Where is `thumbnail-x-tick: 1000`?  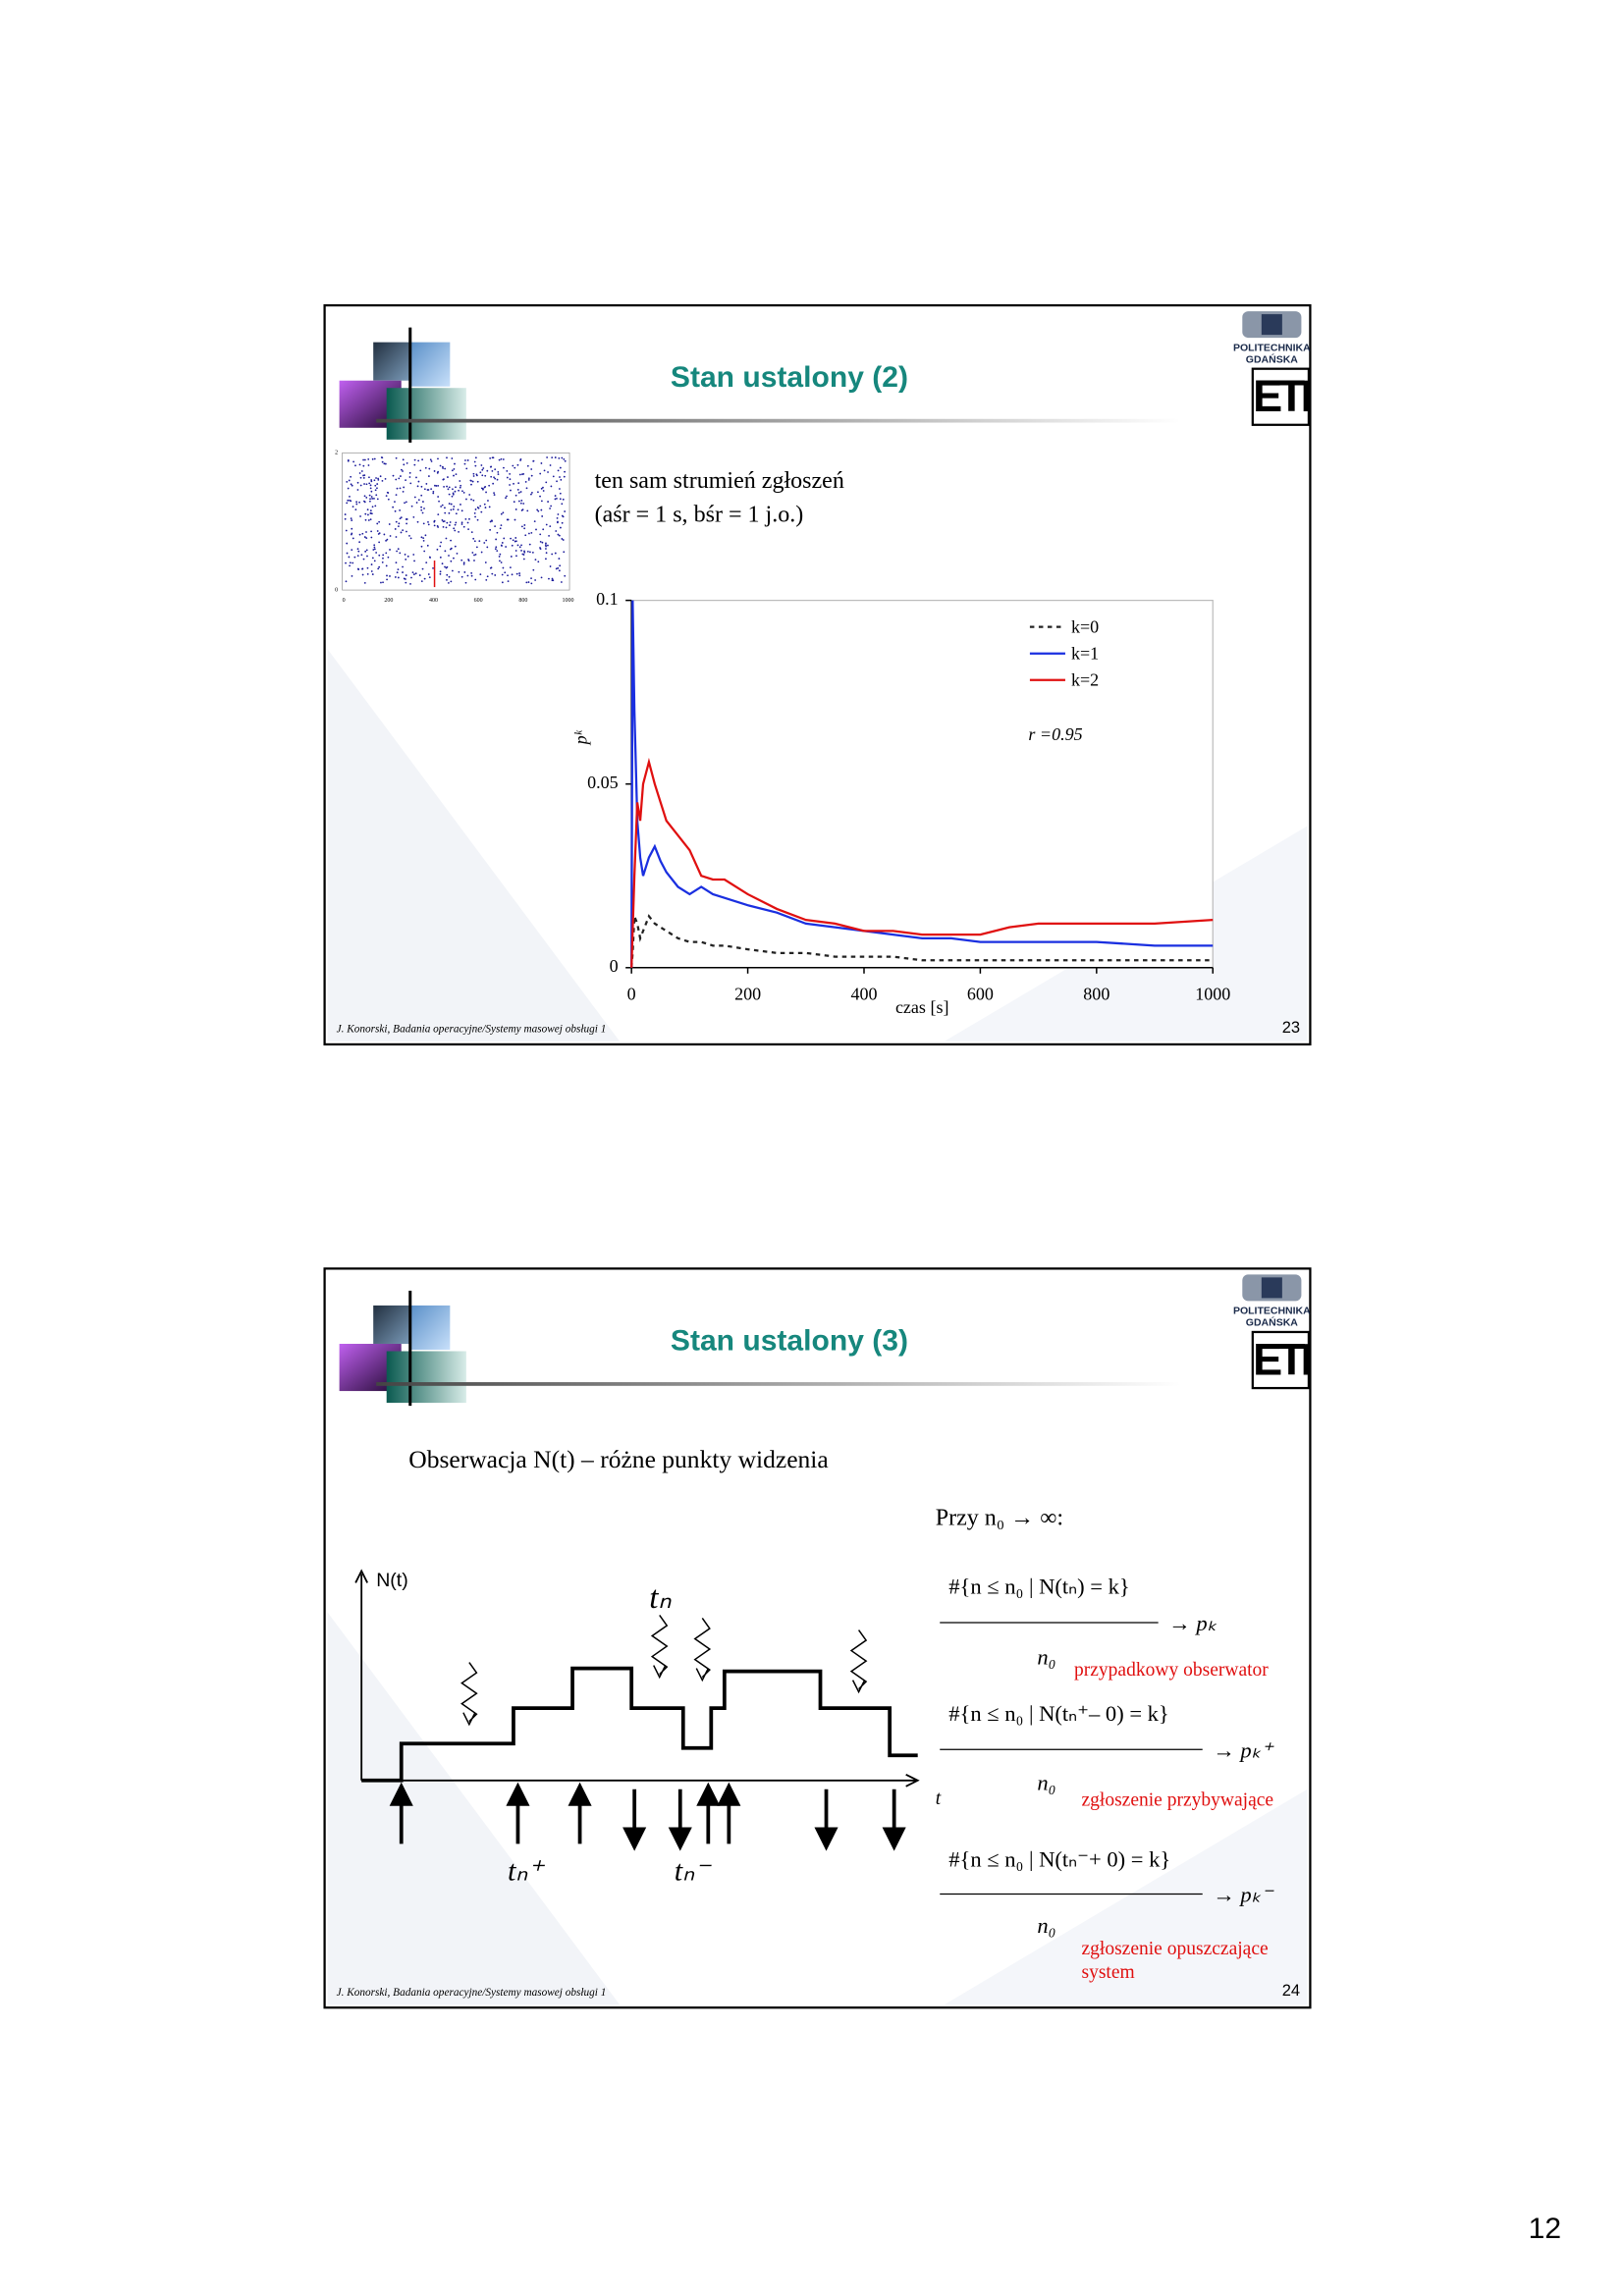
thumbnail-x-tick: 1000 is located at coordinates (569, 601).